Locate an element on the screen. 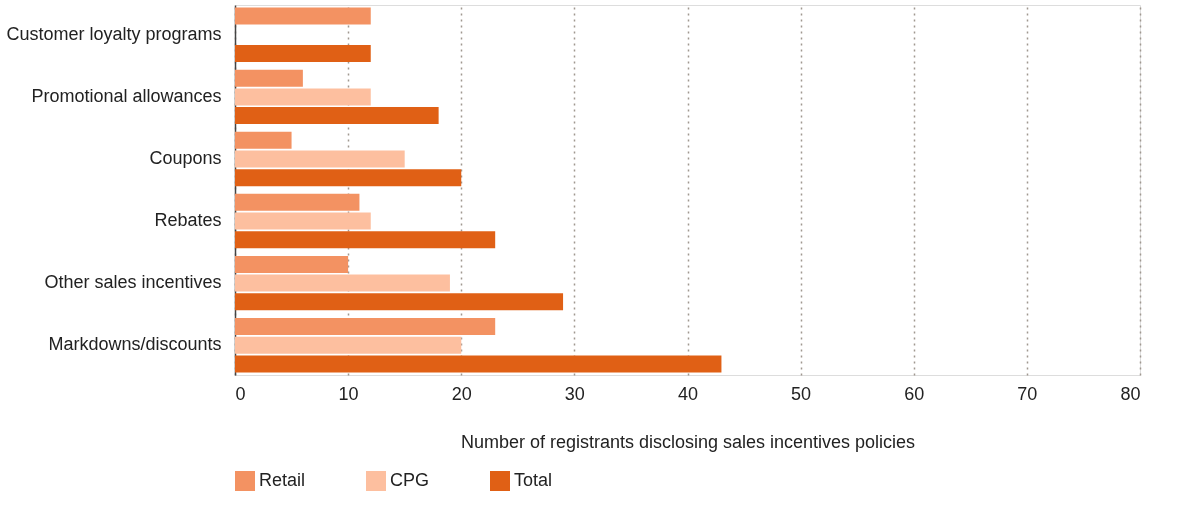 This screenshot has height=514, width=1199. x-tick-label: 10 is located at coordinates (348, 393).